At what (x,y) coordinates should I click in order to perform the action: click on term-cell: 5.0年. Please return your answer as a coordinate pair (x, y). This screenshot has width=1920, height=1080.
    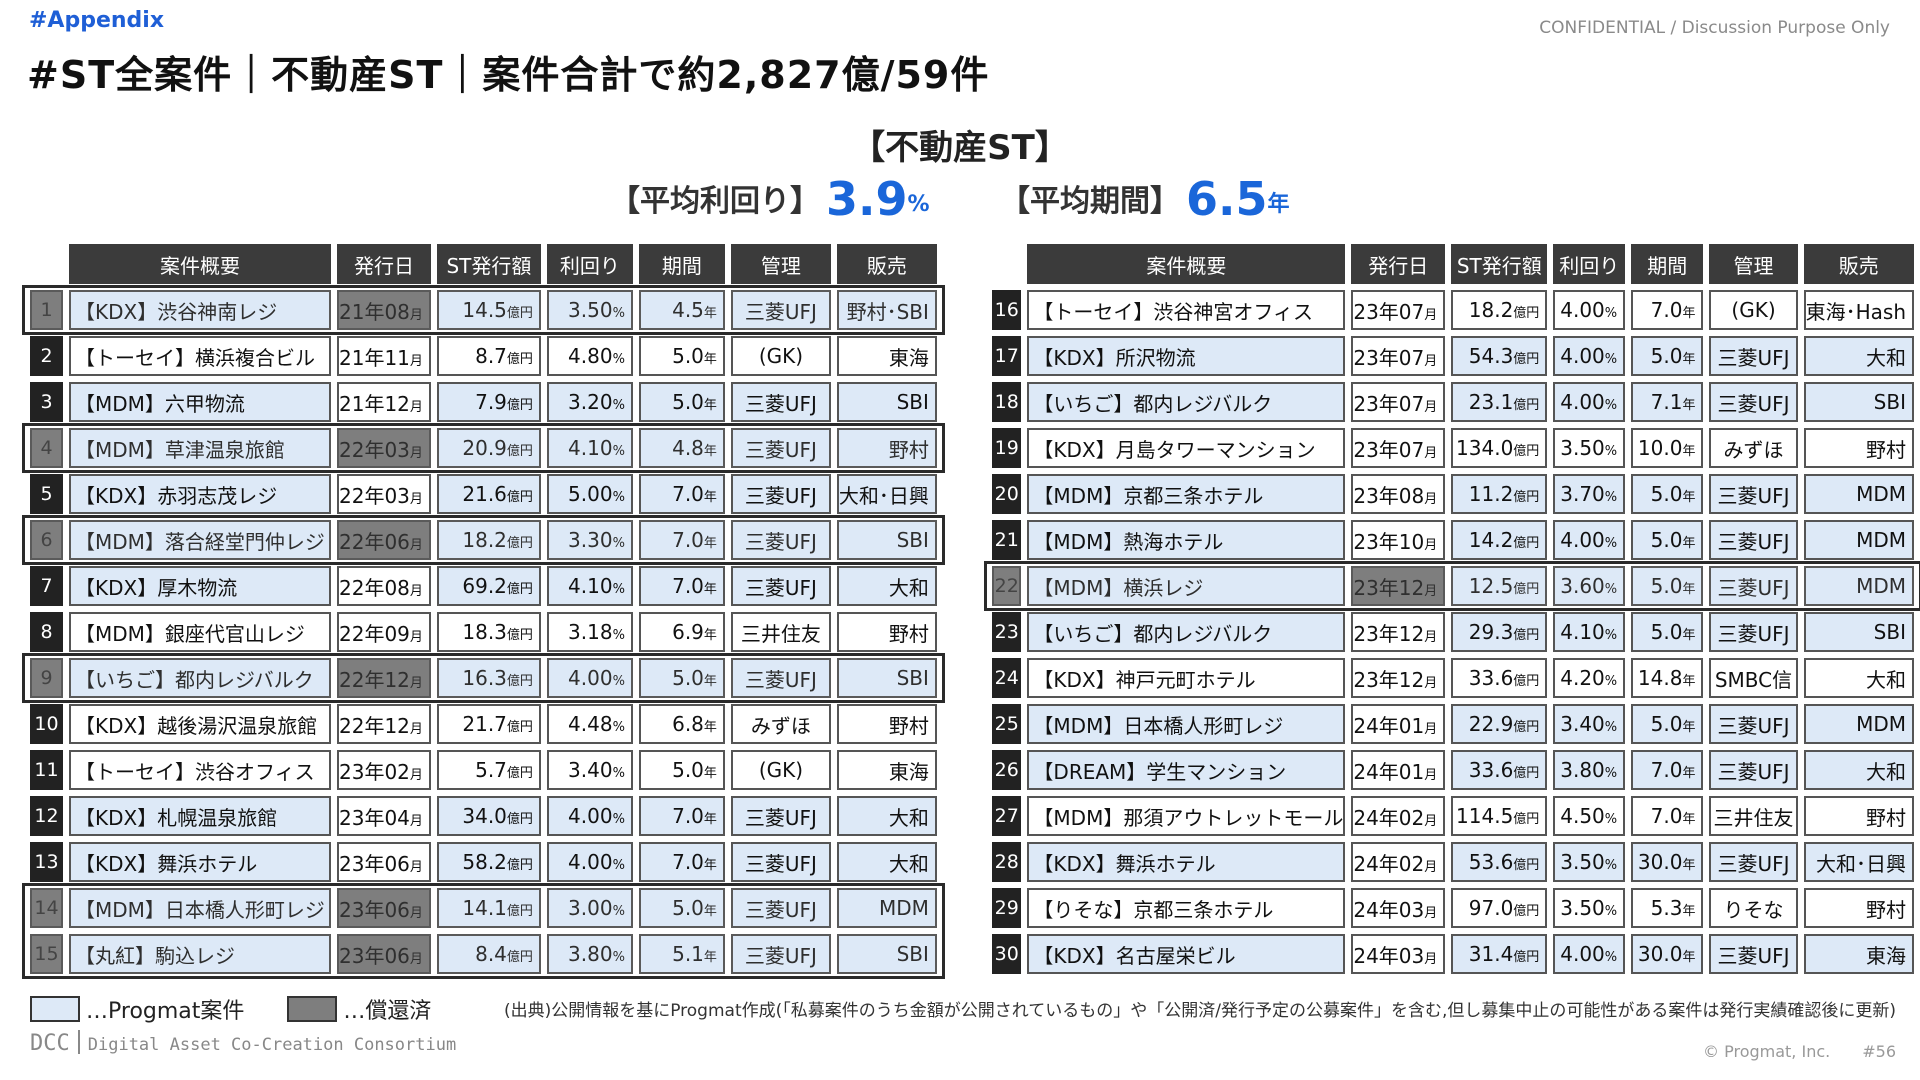
    Looking at the image, I should click on (681, 678).